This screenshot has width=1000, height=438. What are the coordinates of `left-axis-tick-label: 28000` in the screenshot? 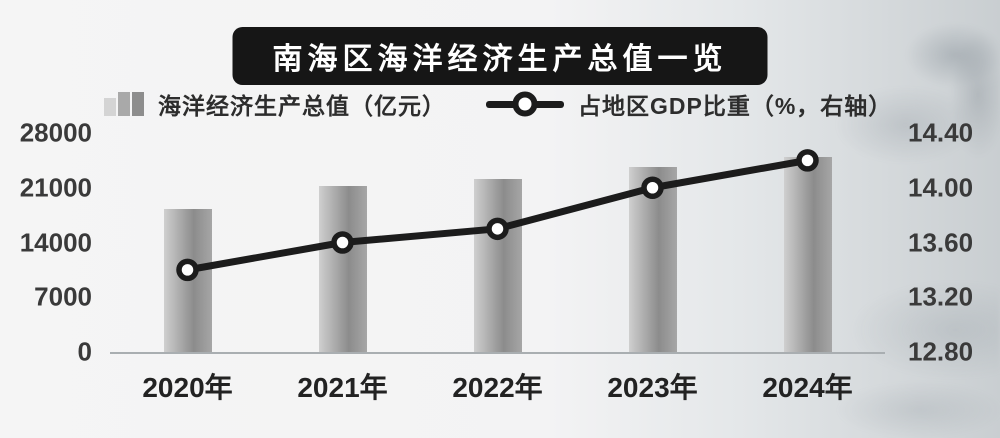 It's located at (55, 132).